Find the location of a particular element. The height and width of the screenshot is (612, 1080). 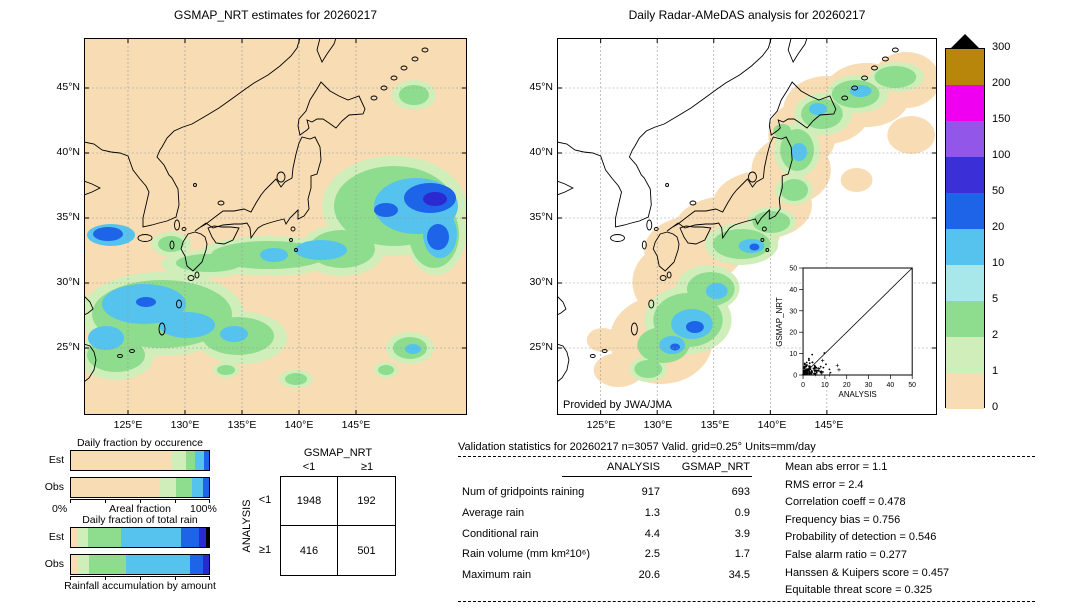

stats-row-label: Maximum rain is located at coordinates (497, 575).